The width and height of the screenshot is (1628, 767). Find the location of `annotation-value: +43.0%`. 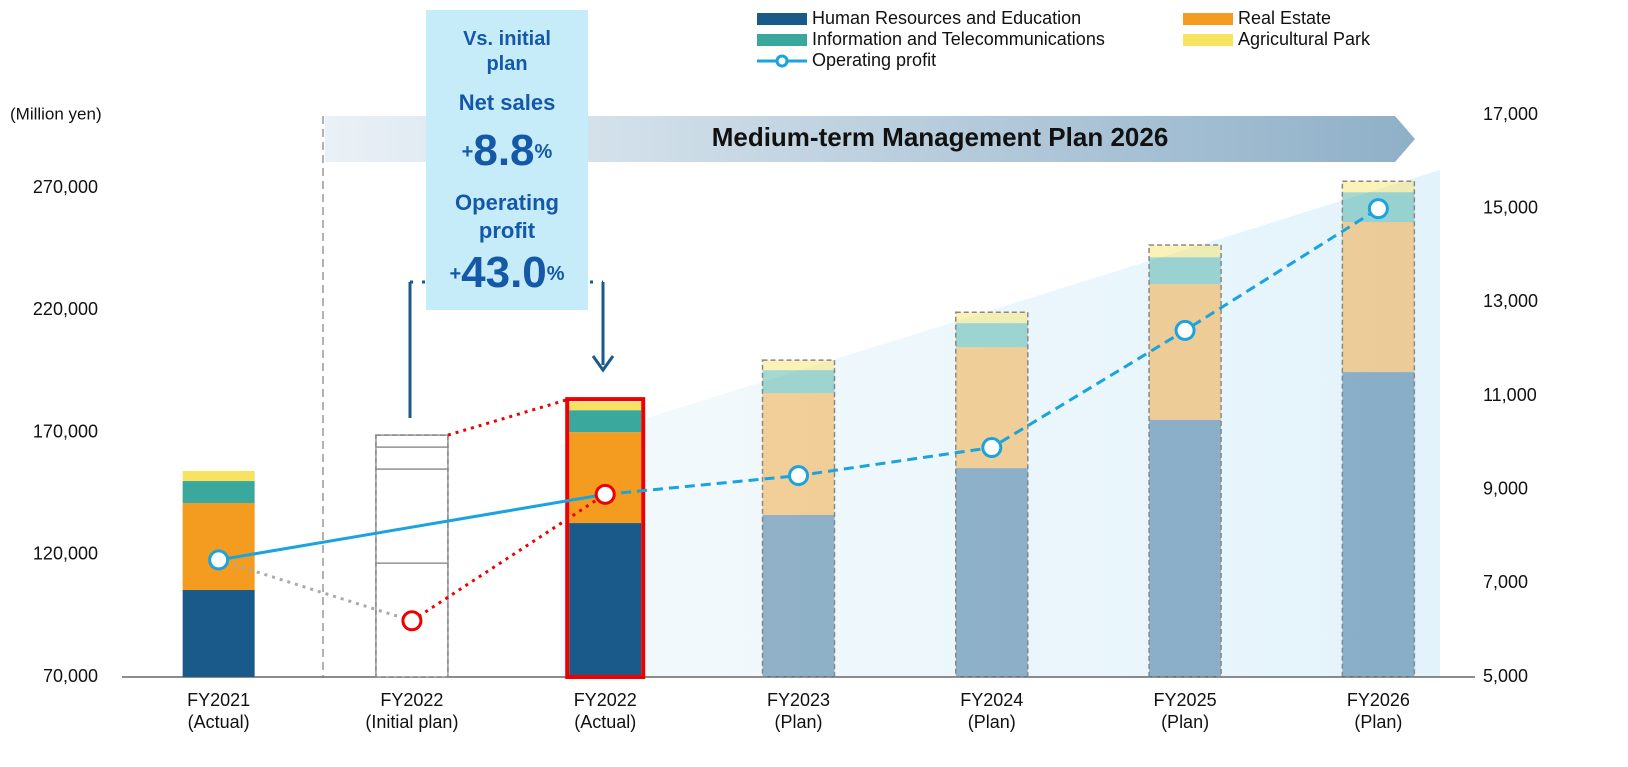

annotation-value: +43.0% is located at coordinates (506, 272).